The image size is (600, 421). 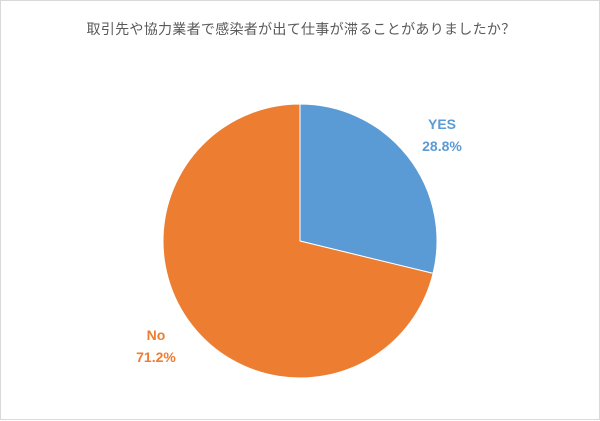 I want to click on chart-title: 取引先や協力業者で感染者が出て仕事が滞ることがありましたか？, so click(x=301, y=30).